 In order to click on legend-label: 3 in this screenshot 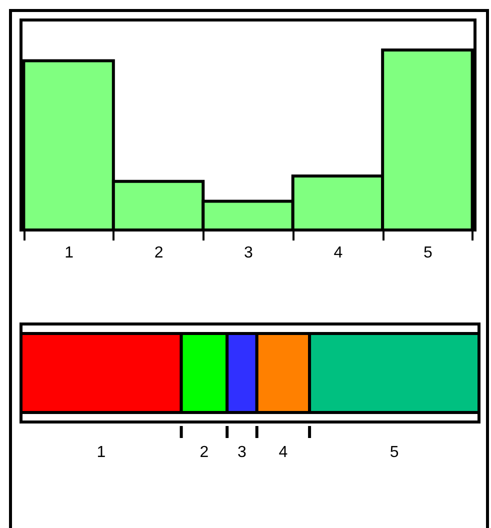, I will do `click(242, 452)`.